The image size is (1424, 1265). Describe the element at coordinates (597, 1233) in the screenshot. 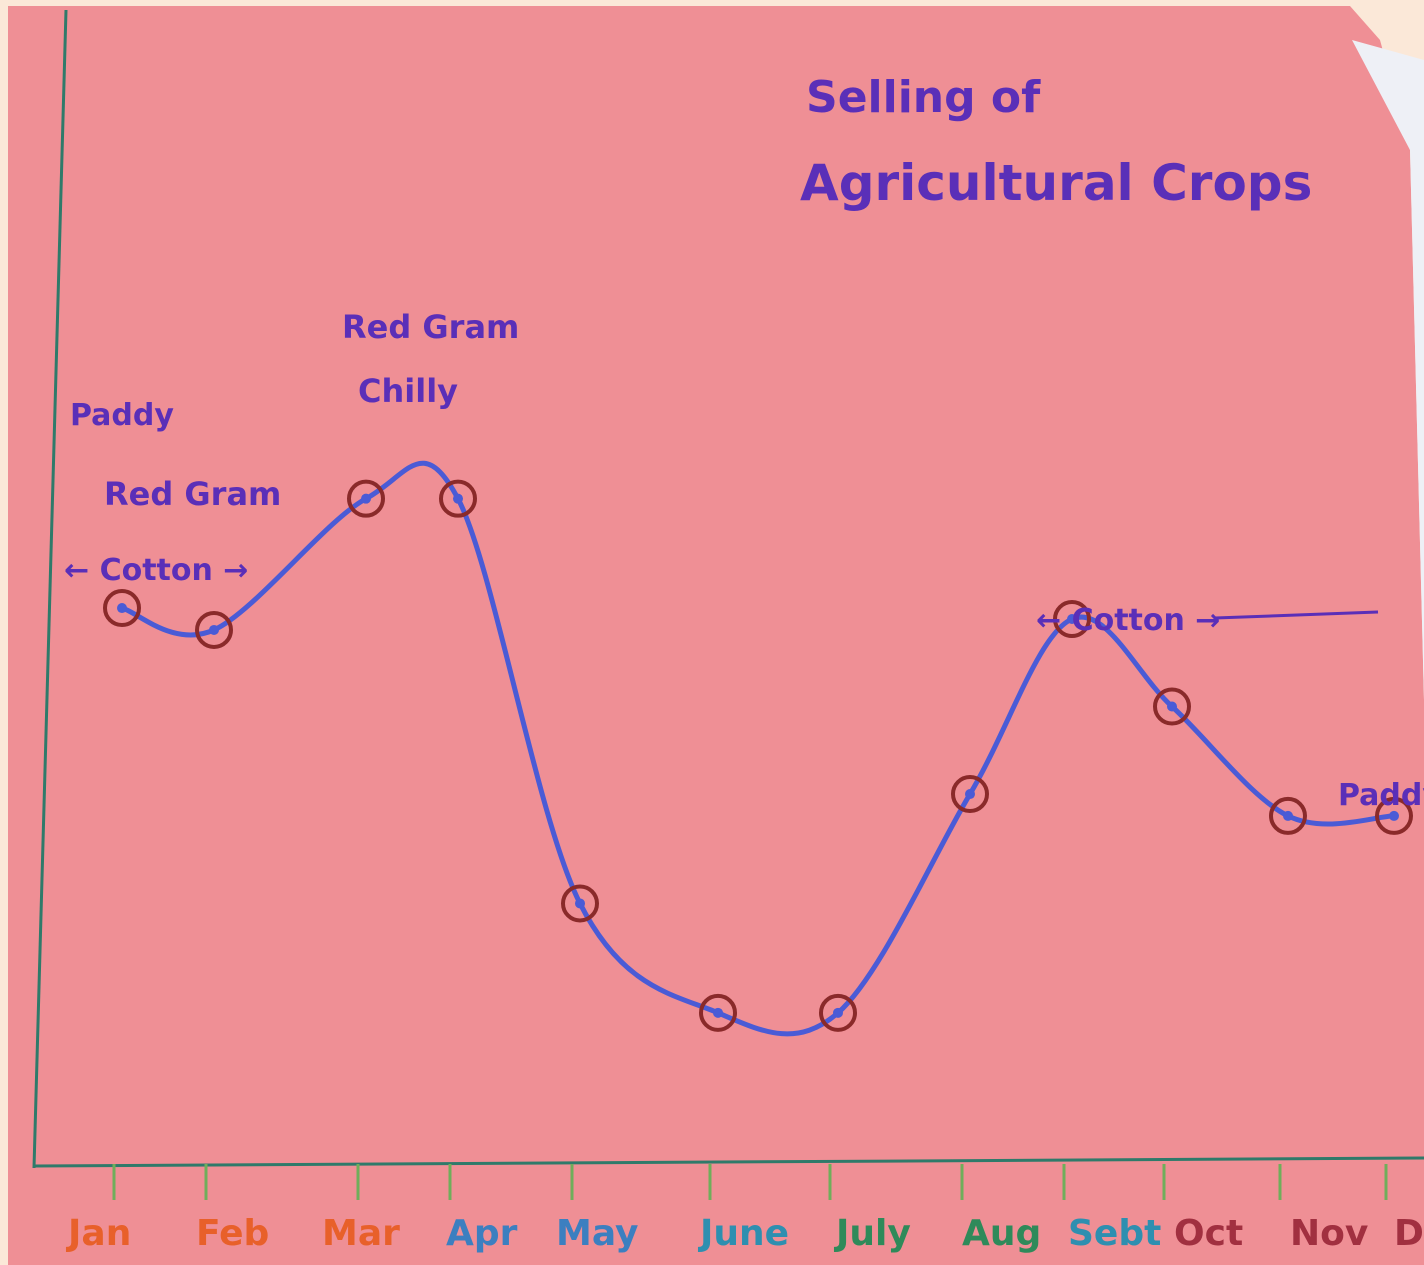

I see `x-tick-label-may: May` at that location.